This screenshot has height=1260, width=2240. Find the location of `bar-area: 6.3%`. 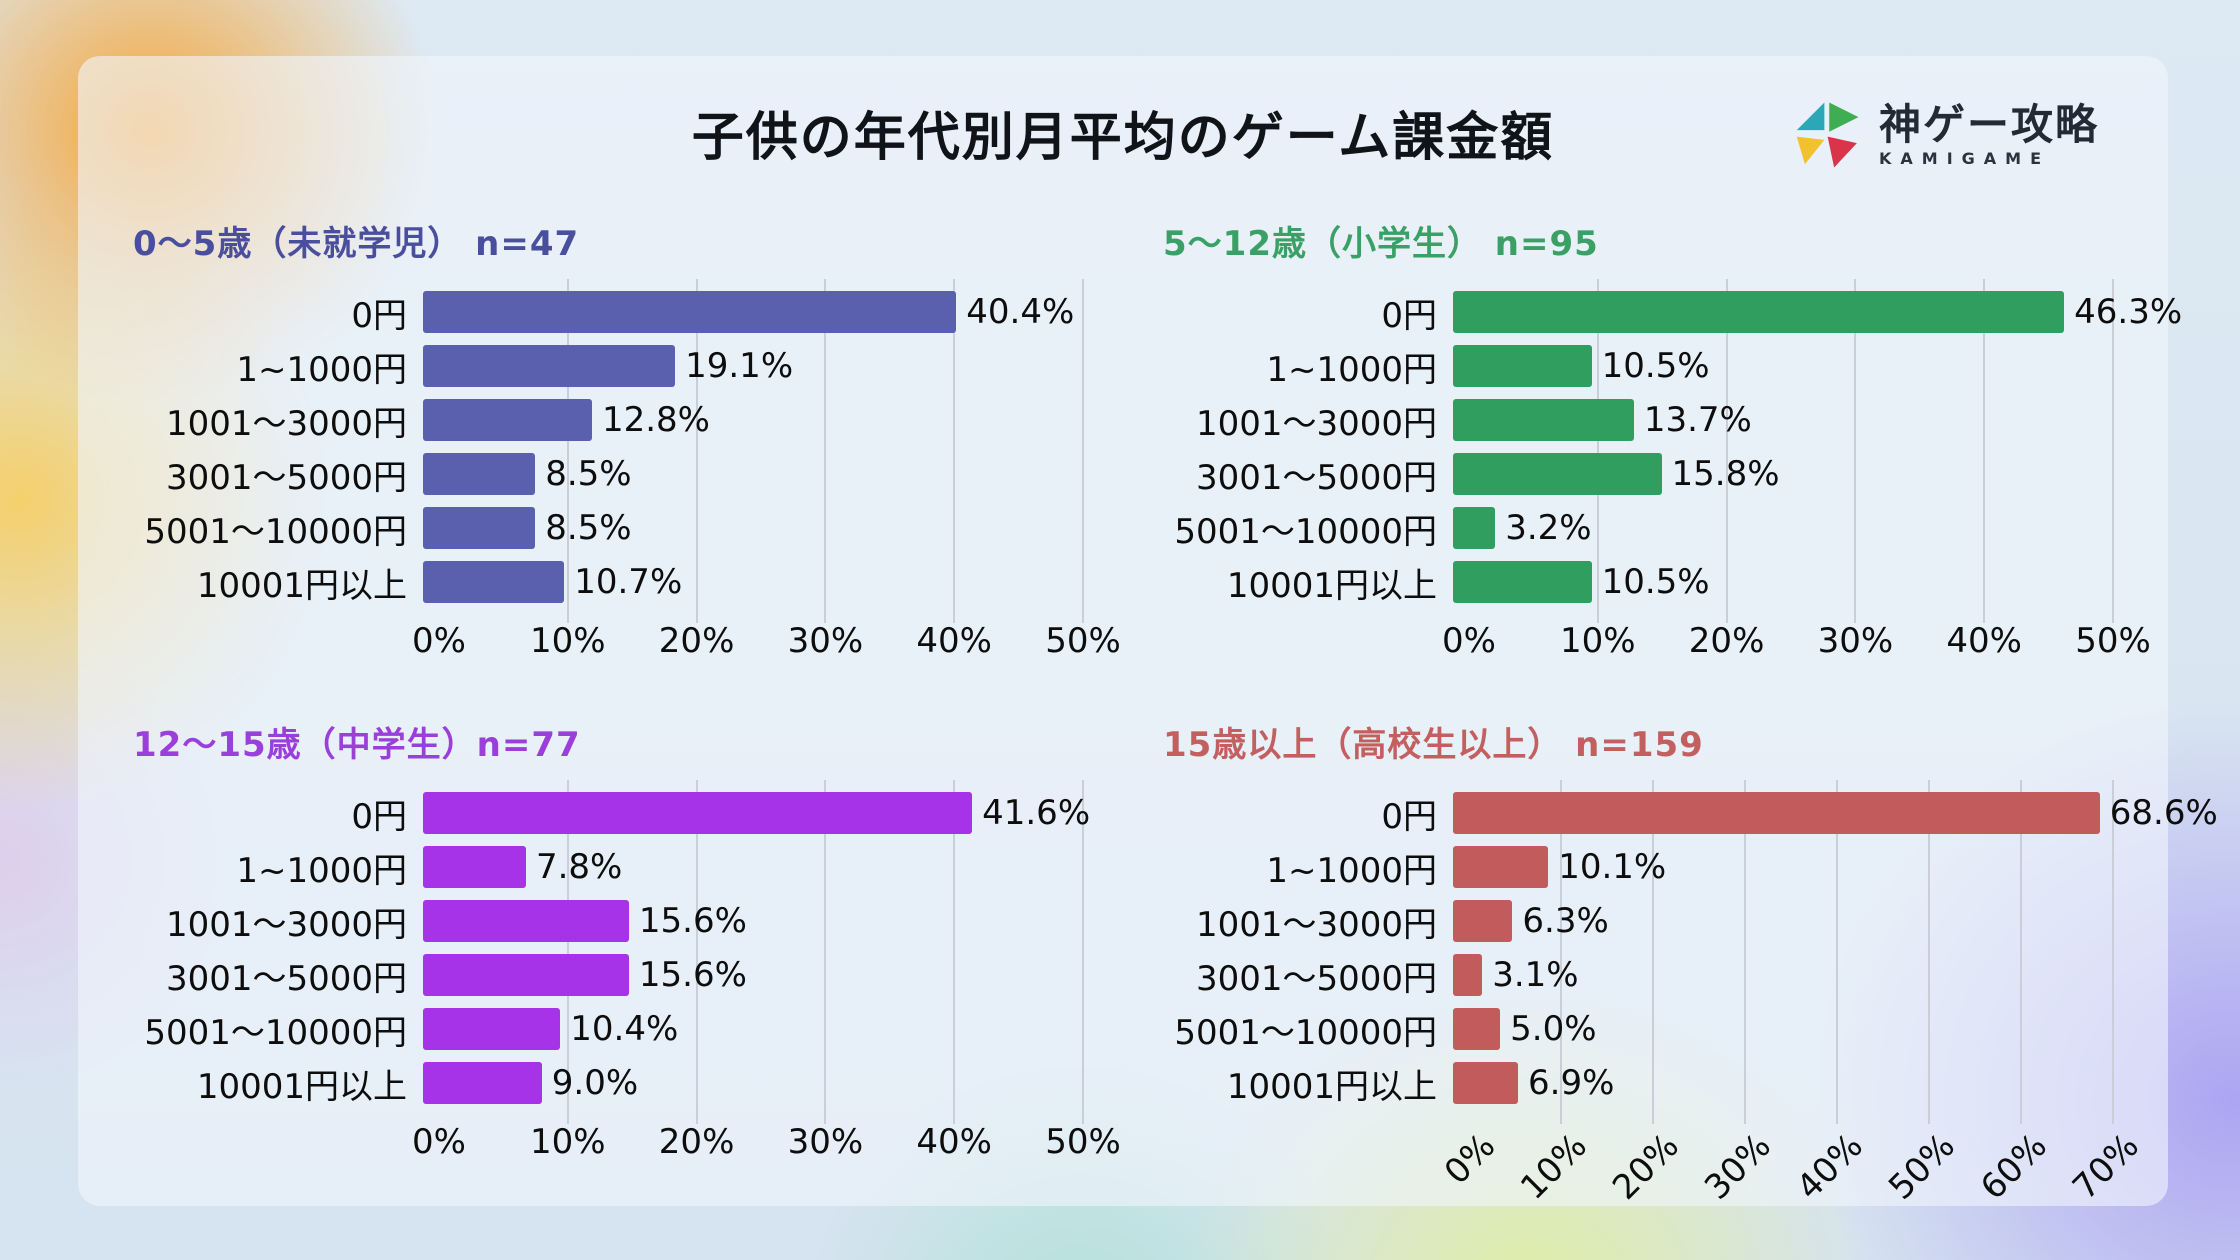

bar-area: 6.3% is located at coordinates (1783, 921).